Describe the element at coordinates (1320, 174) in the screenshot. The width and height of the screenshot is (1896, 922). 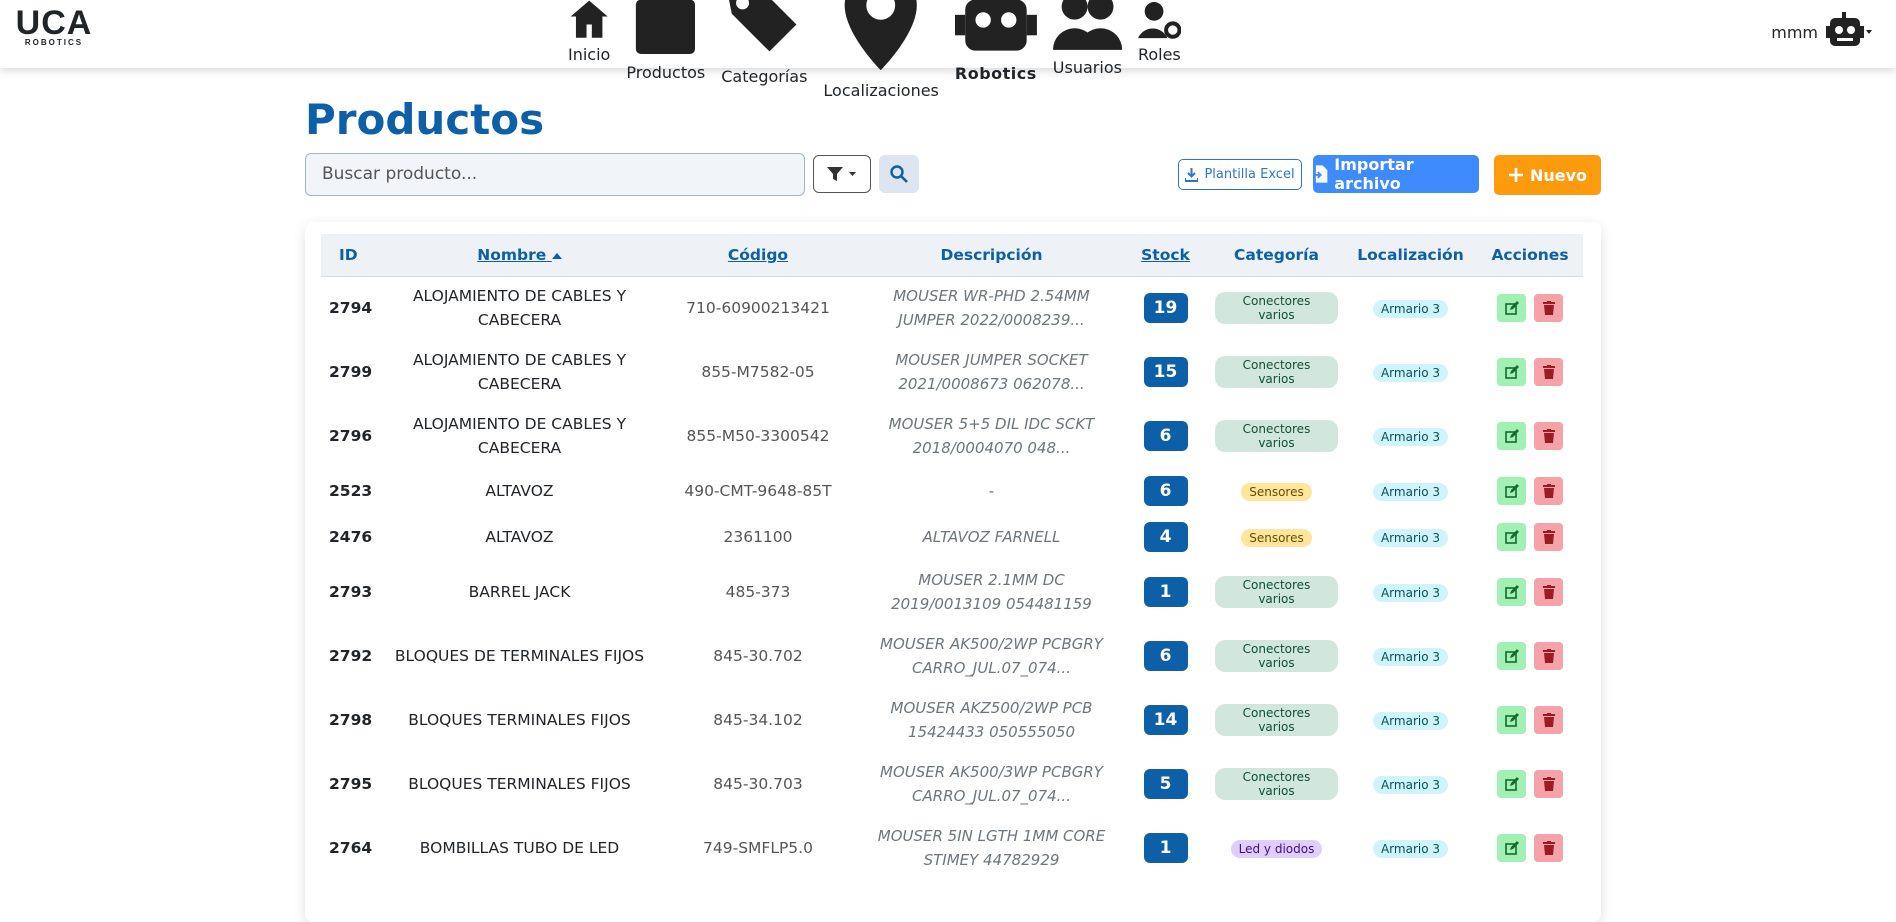
I see `import-icon` at that location.